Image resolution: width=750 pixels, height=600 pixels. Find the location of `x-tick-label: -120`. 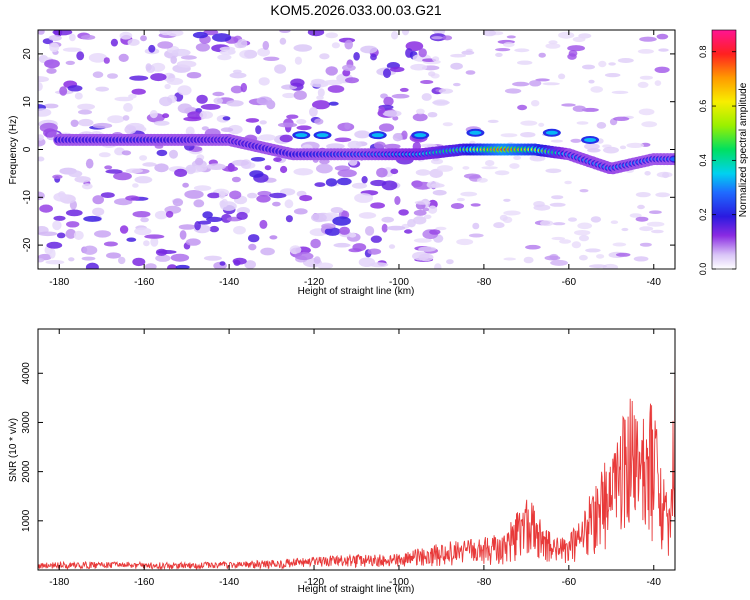

x-tick-label: -120 is located at coordinates (314, 582).